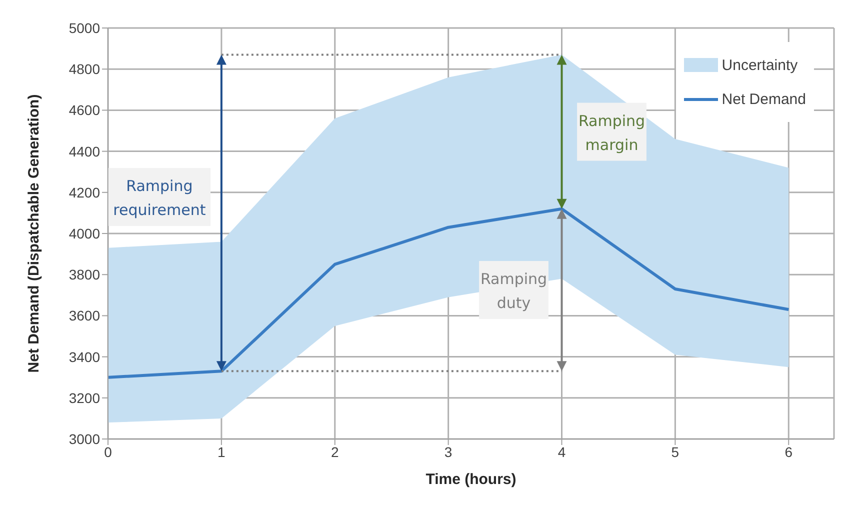 This screenshot has height=512, width=862. What do you see at coordinates (84, 398) in the screenshot?
I see `y-tick-label: 3200` at bounding box center [84, 398].